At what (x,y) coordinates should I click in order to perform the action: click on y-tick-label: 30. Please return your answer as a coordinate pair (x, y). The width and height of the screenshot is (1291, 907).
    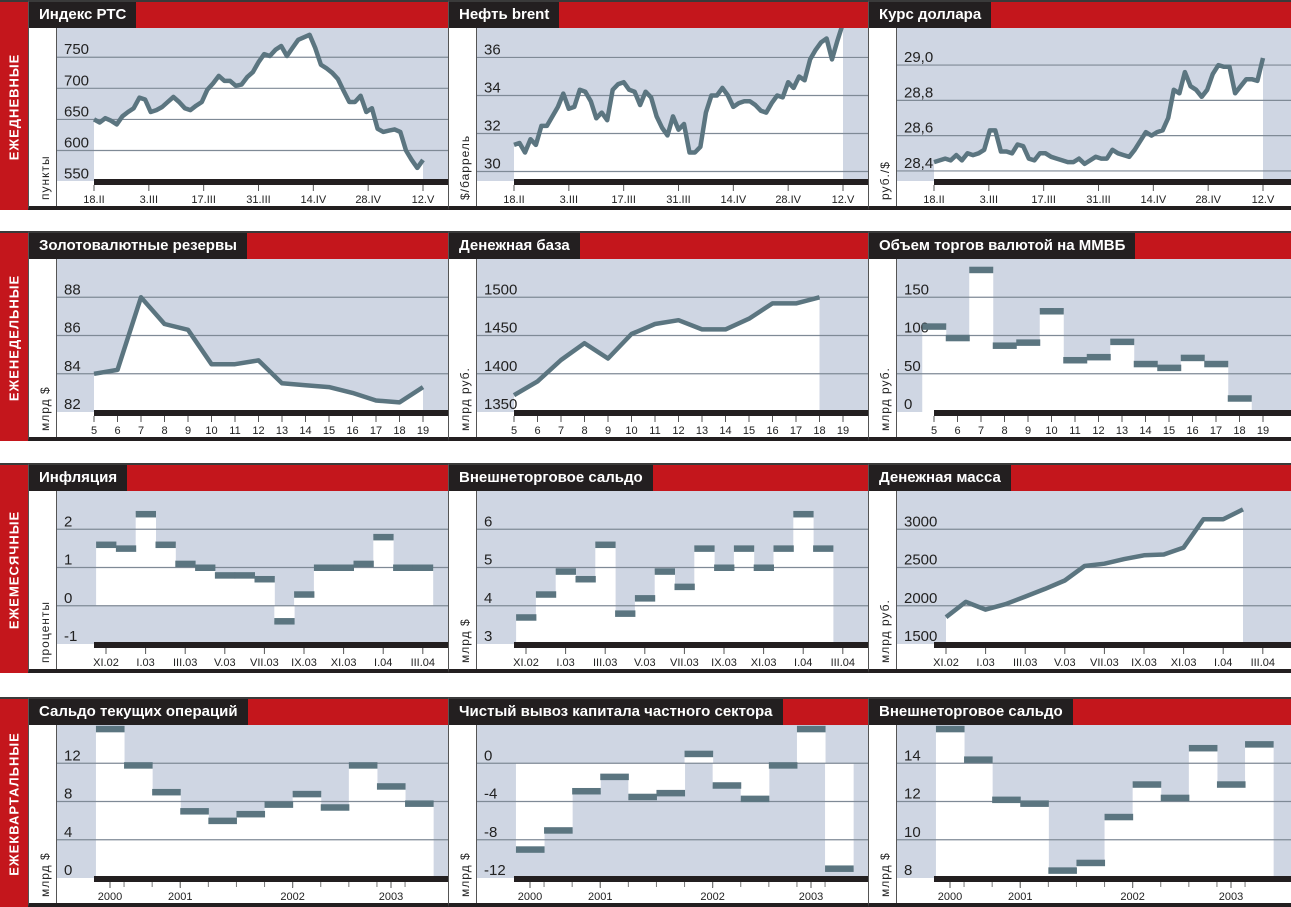
    Looking at the image, I should click on (492, 163).